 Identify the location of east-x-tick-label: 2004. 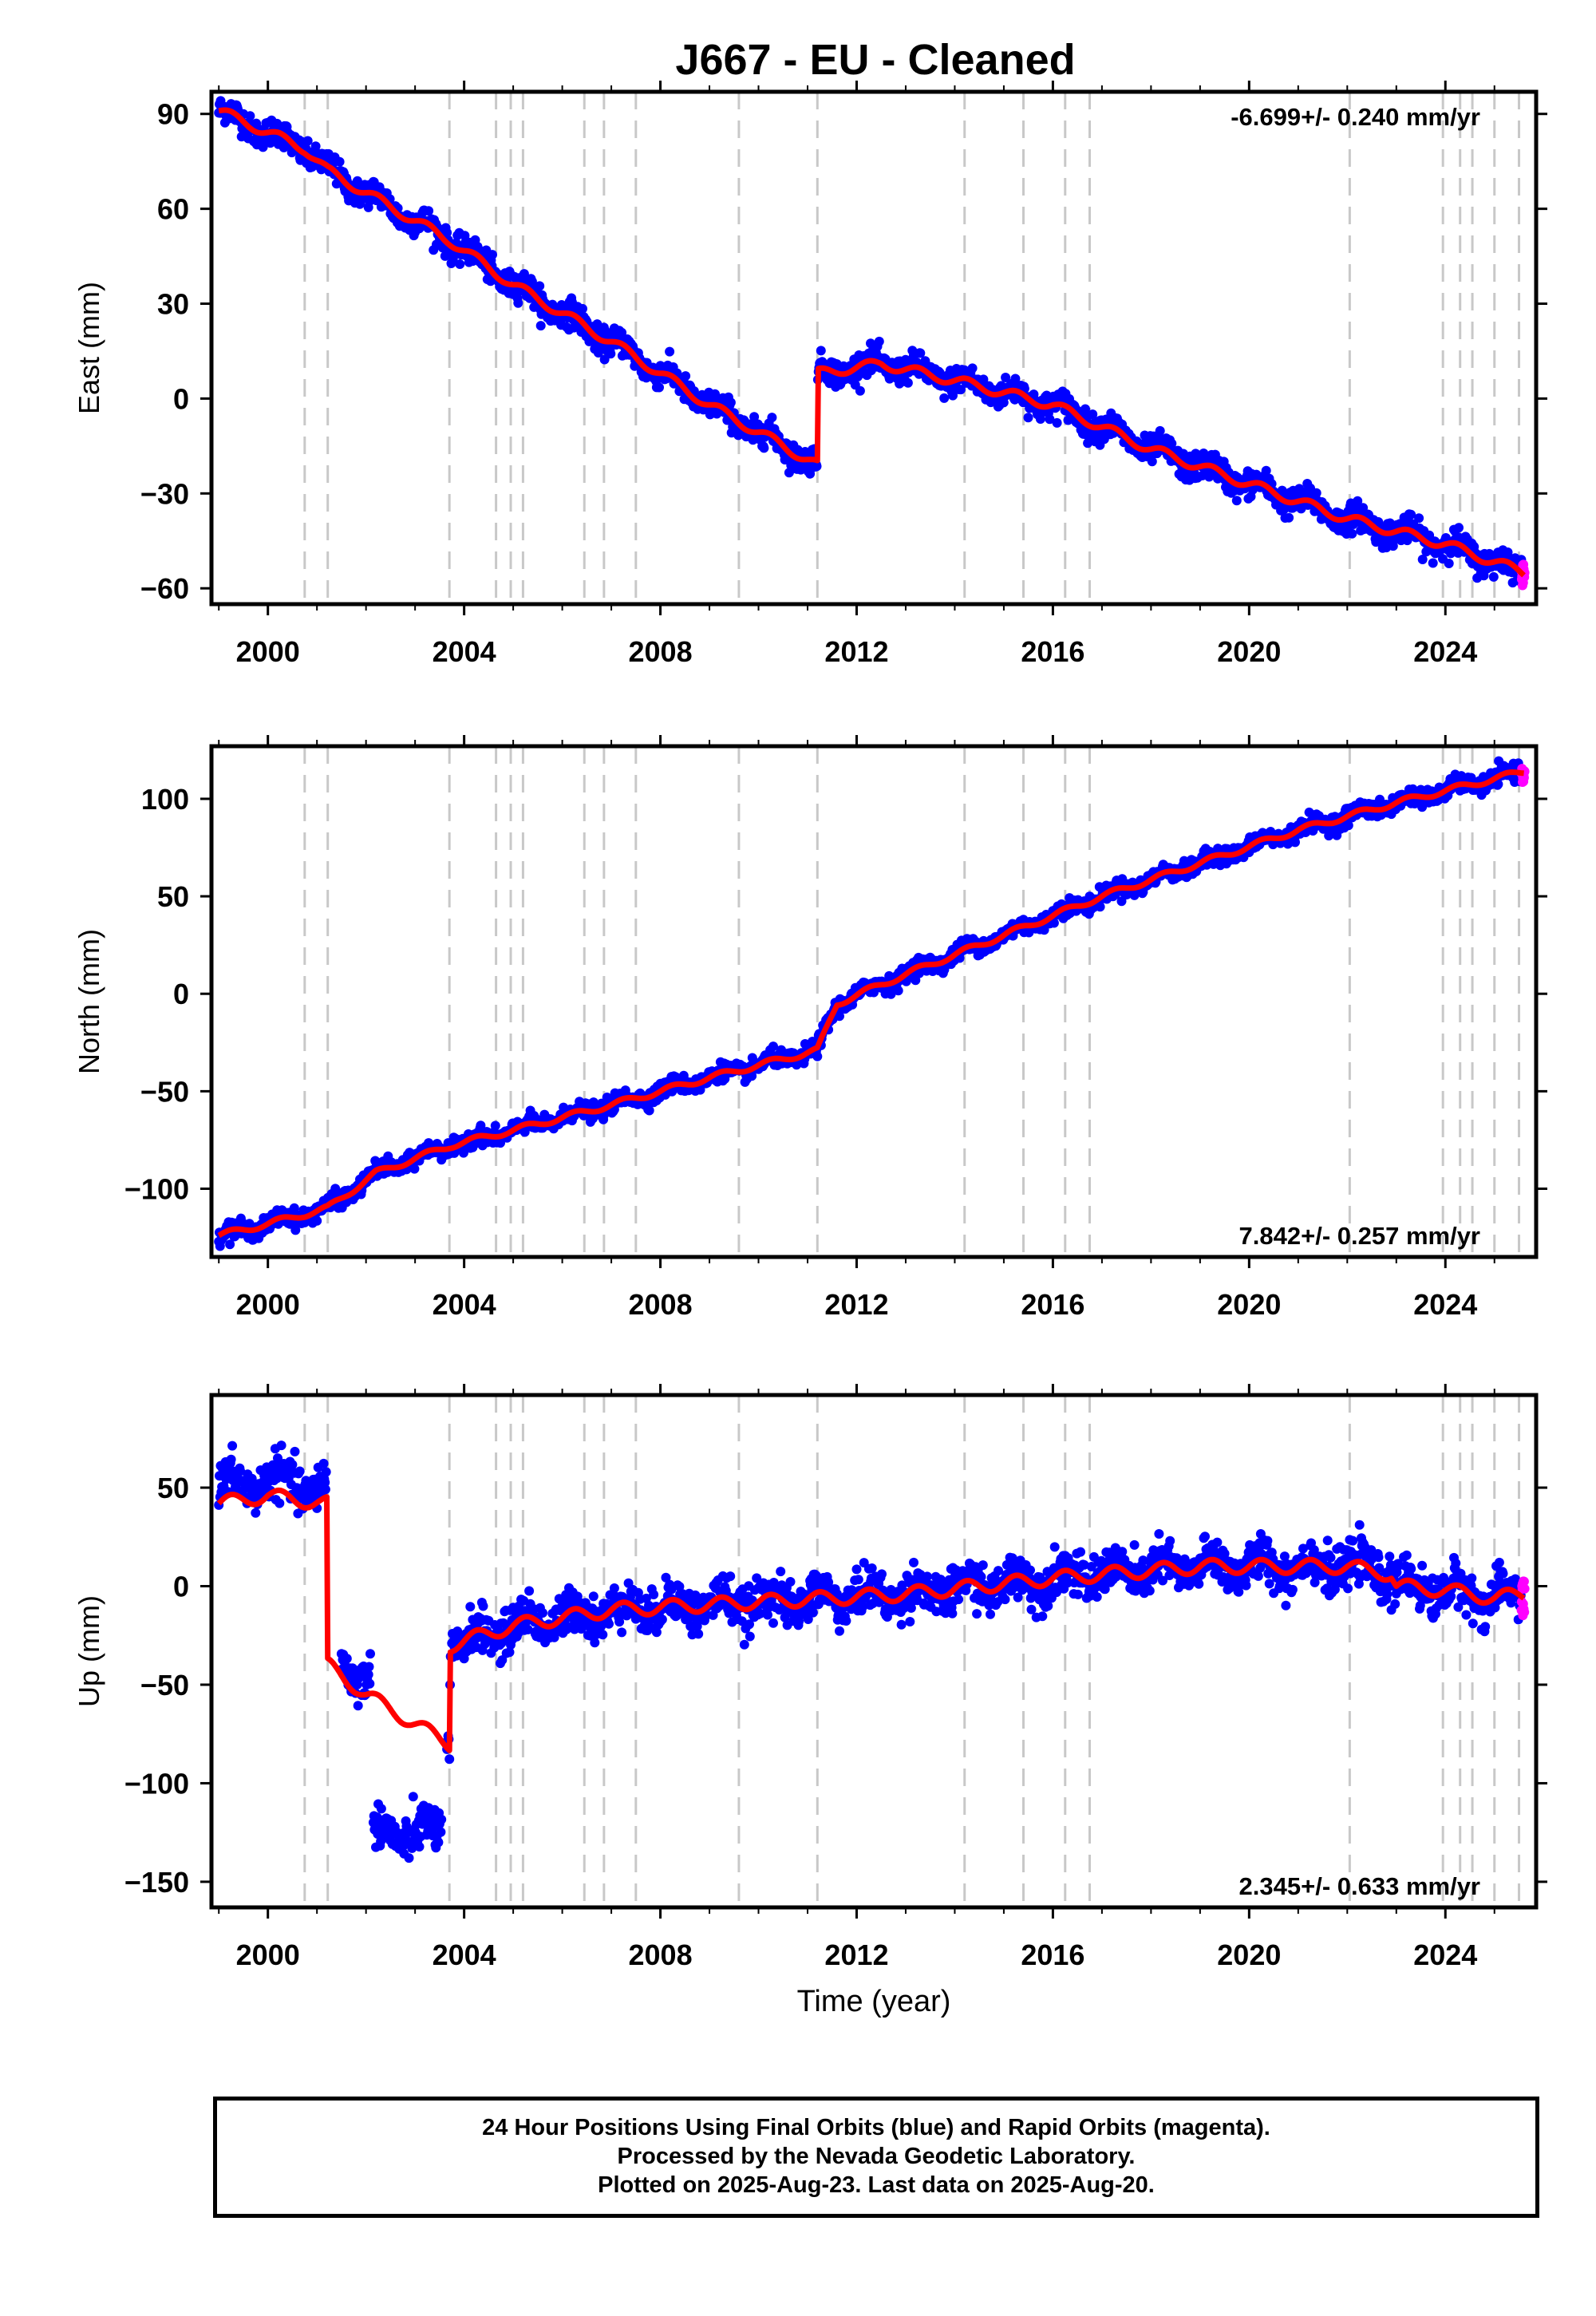
(464, 651).